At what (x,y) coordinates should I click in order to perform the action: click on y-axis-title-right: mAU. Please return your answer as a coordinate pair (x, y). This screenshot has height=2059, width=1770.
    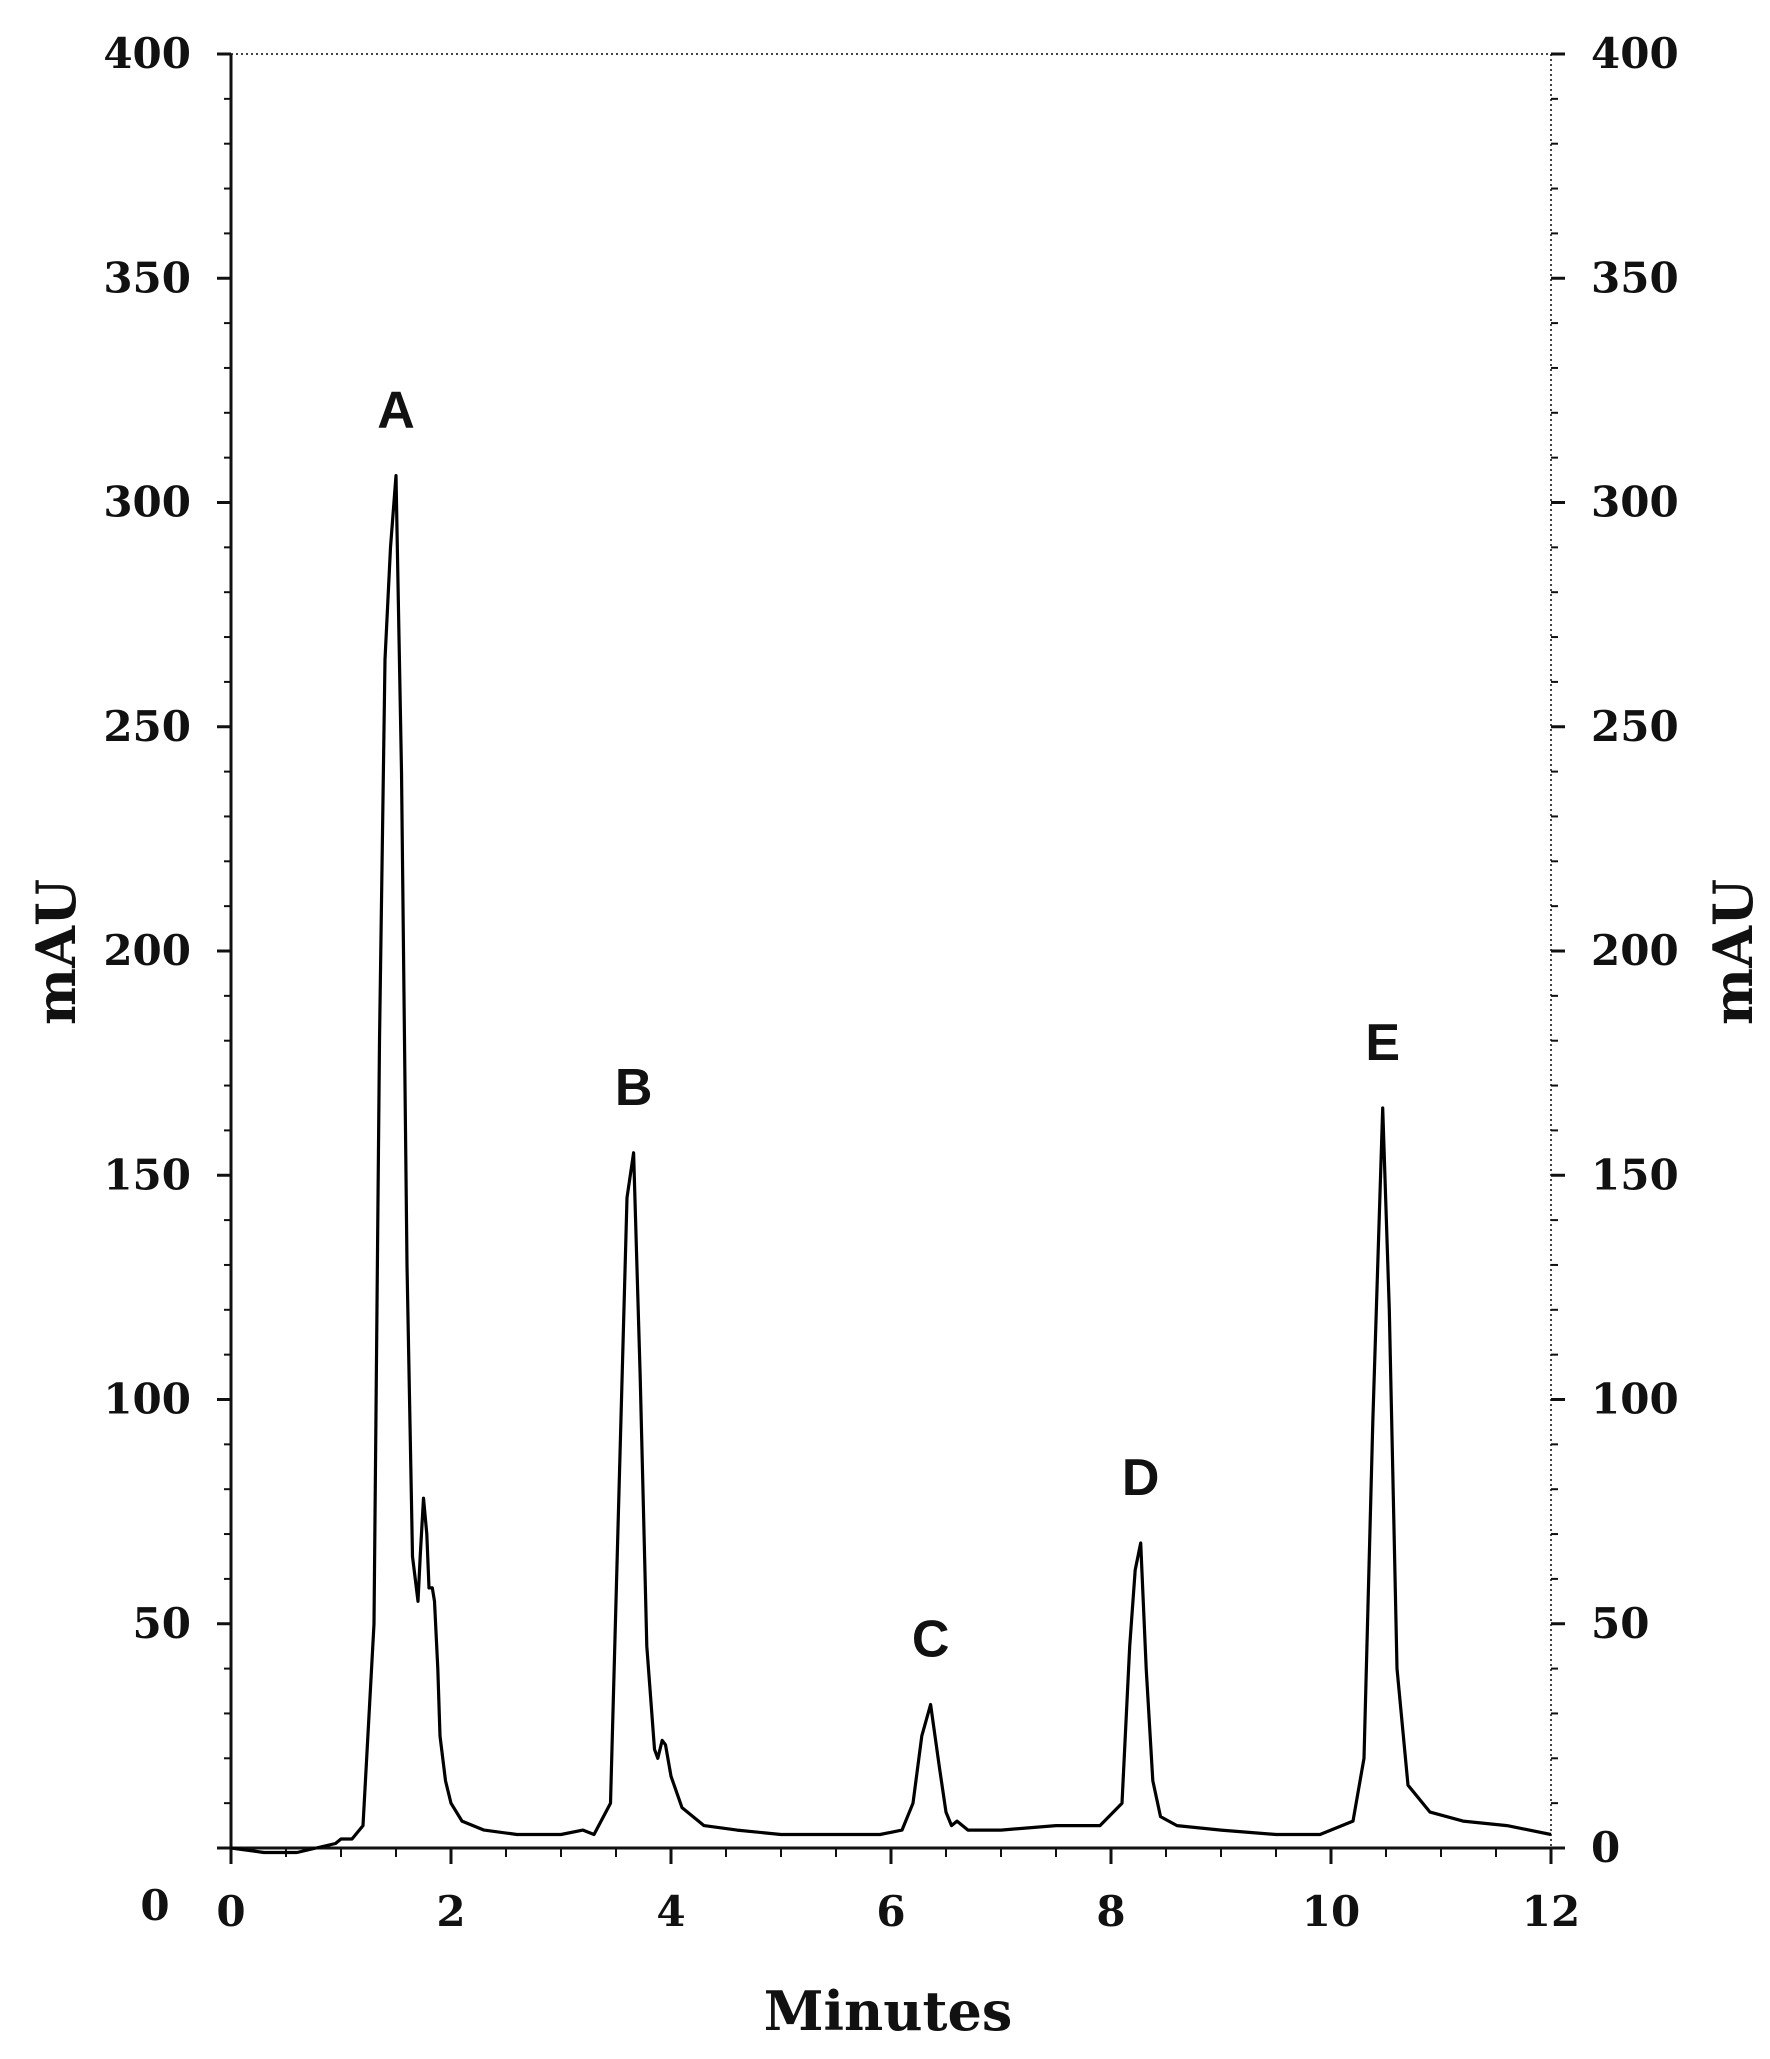
    Looking at the image, I should click on (1733, 952).